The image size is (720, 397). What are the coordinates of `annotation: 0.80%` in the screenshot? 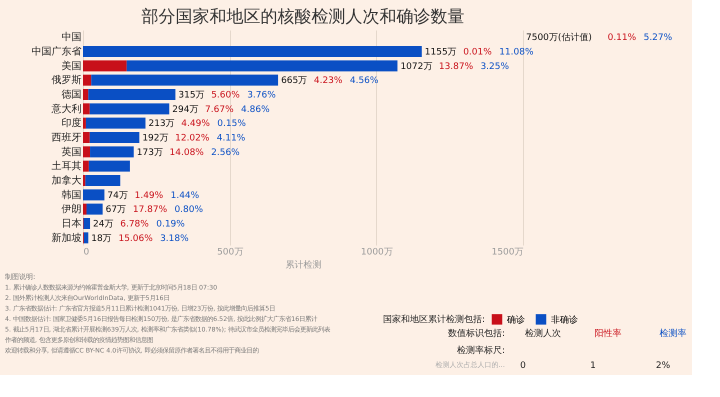 It's located at (189, 210).